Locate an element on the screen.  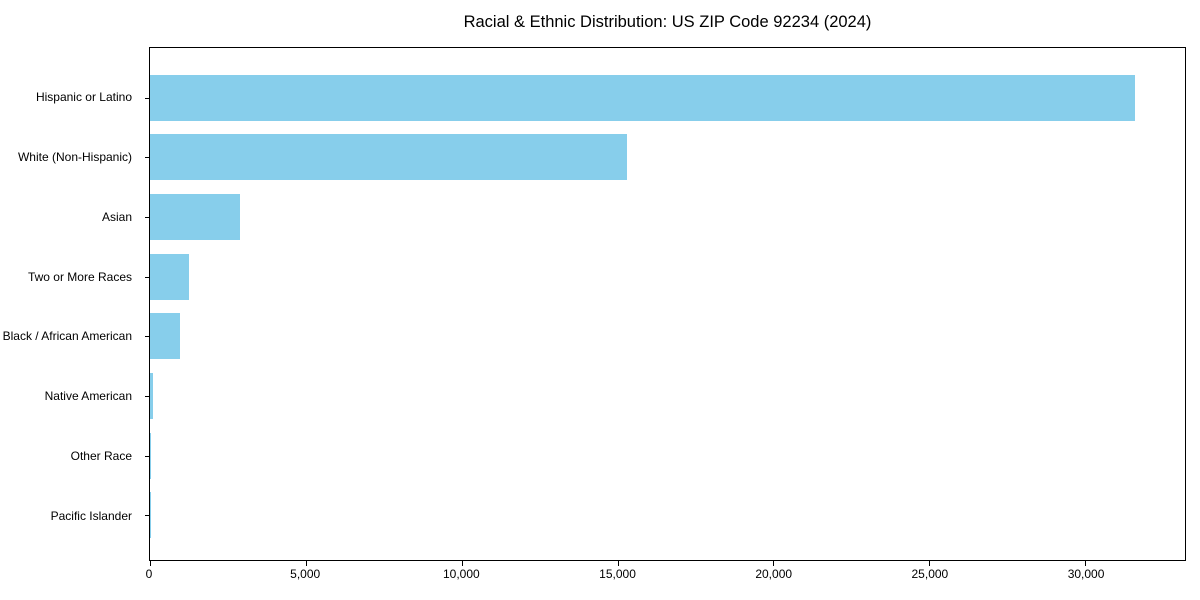
bar-white-non-hispanic is located at coordinates (388, 157).